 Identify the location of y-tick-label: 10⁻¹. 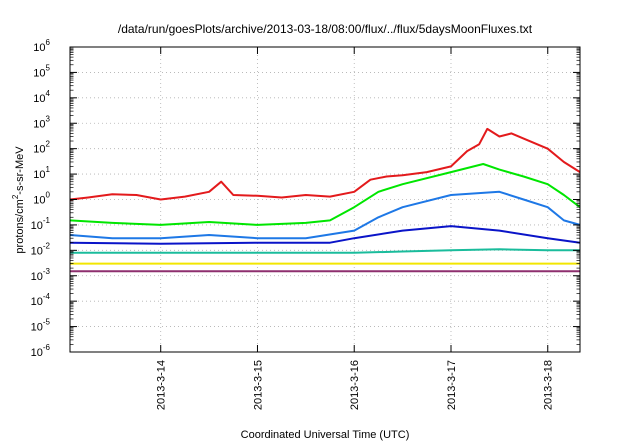
(41, 224).